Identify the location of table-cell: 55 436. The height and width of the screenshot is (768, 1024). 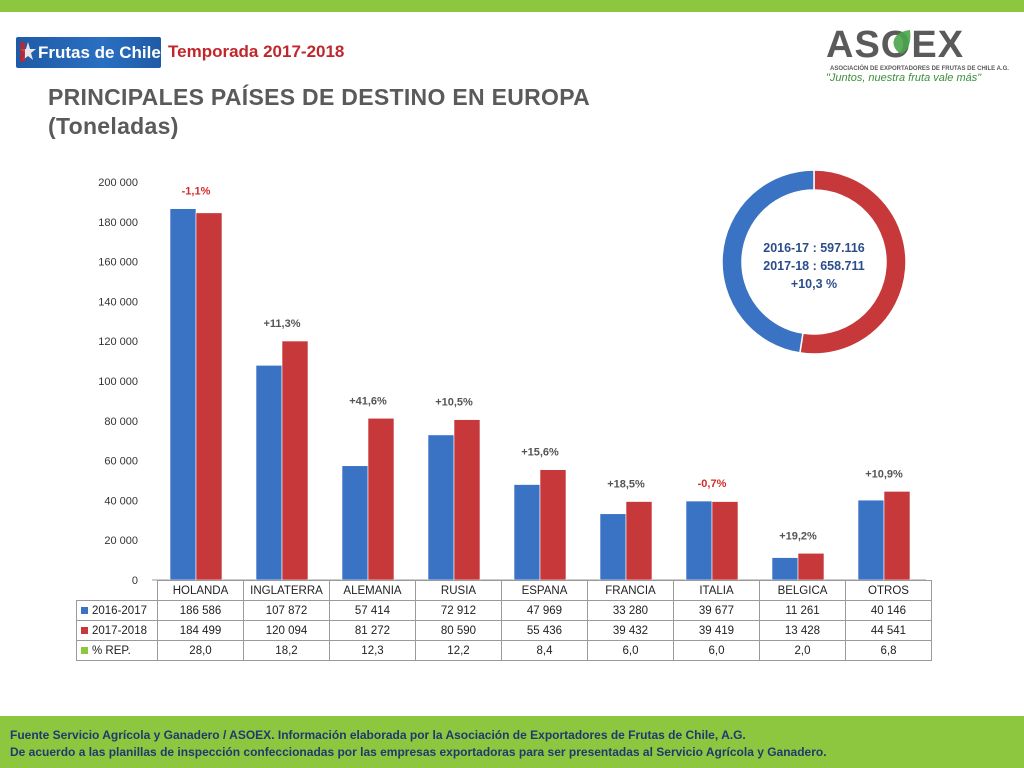
(544, 630).